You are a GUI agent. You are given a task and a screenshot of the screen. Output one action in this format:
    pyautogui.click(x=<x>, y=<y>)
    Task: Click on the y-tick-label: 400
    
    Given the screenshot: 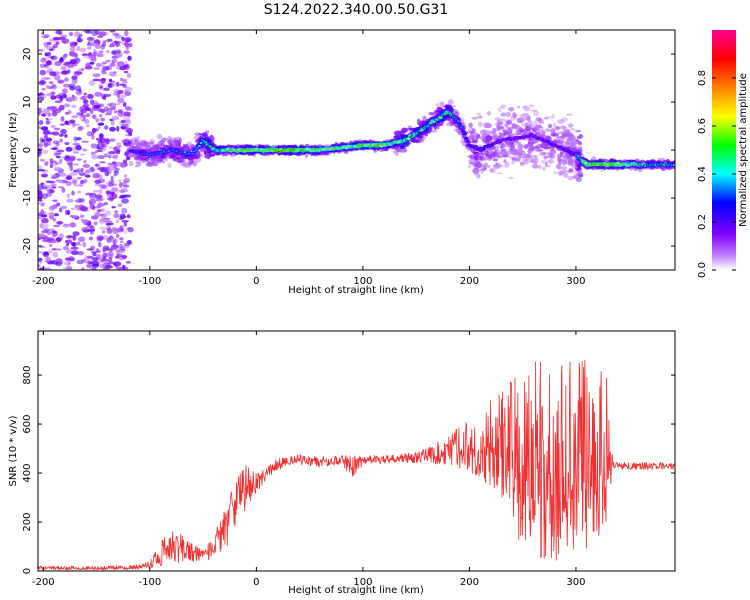 What is the action you would take?
    pyautogui.click(x=27, y=472)
    